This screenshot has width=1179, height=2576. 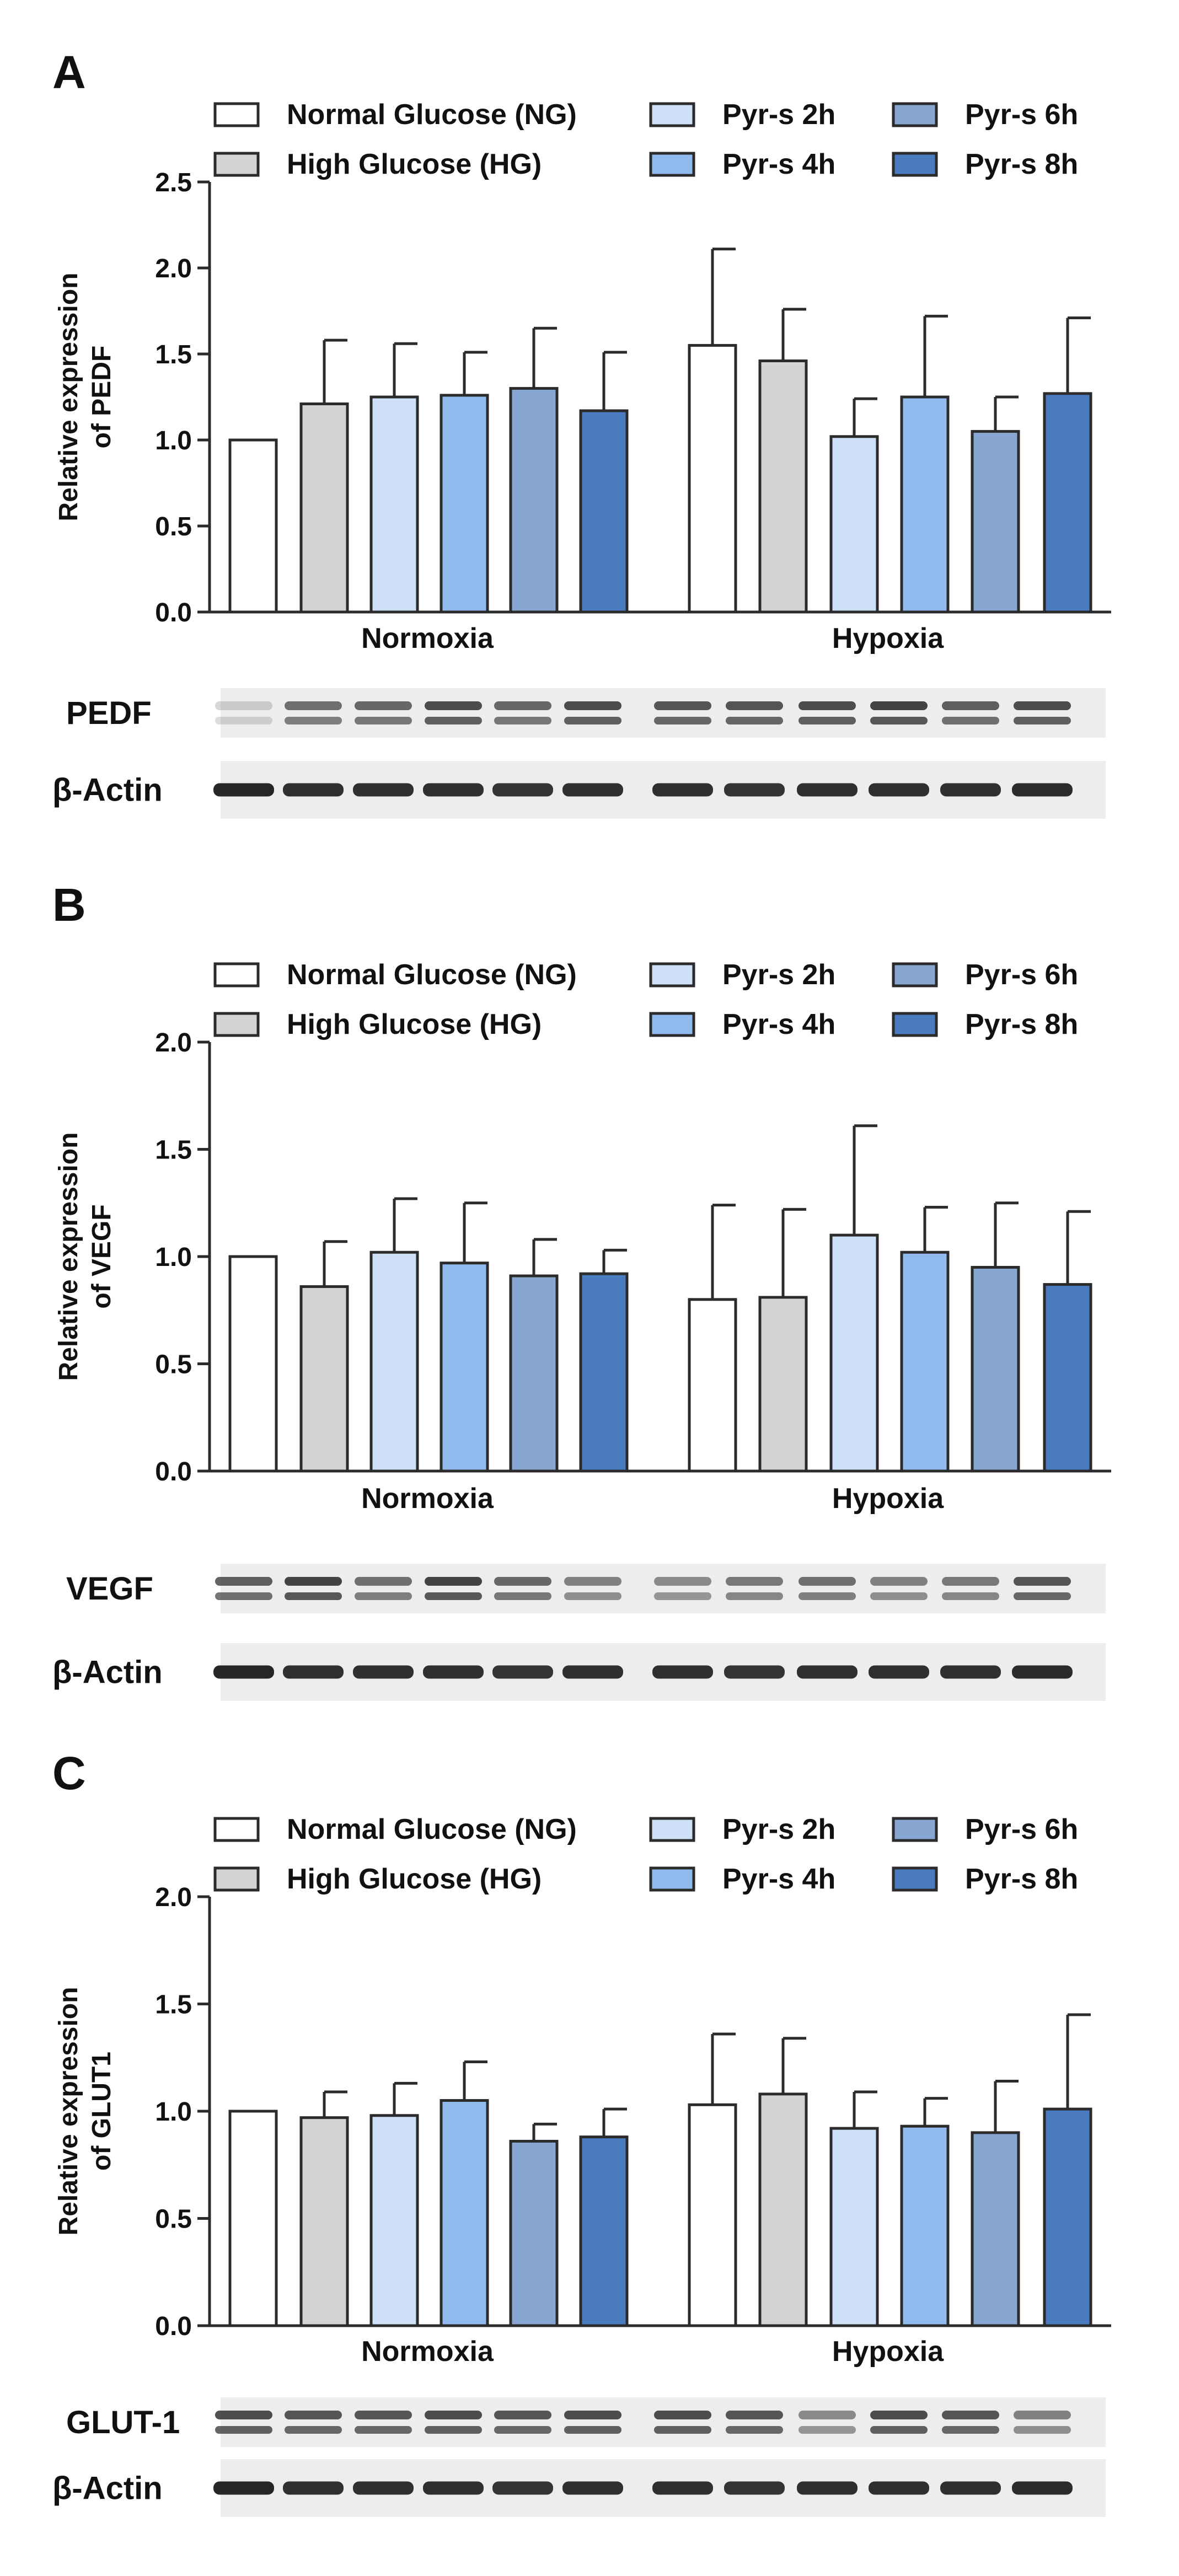 I want to click on panel-label: C, so click(x=69, y=1773).